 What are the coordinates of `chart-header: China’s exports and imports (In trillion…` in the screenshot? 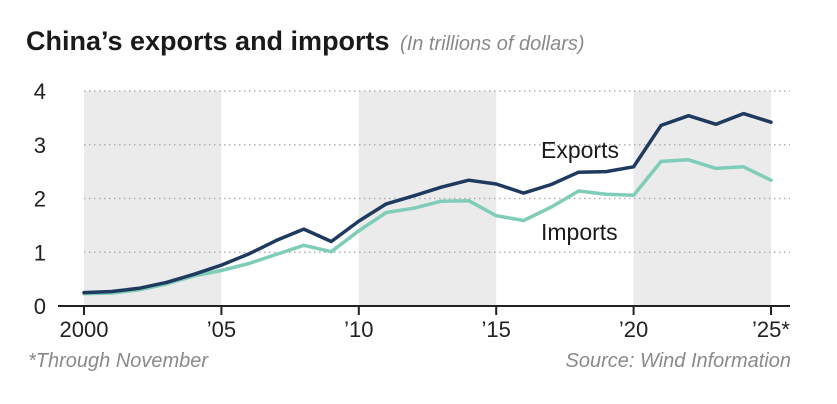 It's located at (305, 41).